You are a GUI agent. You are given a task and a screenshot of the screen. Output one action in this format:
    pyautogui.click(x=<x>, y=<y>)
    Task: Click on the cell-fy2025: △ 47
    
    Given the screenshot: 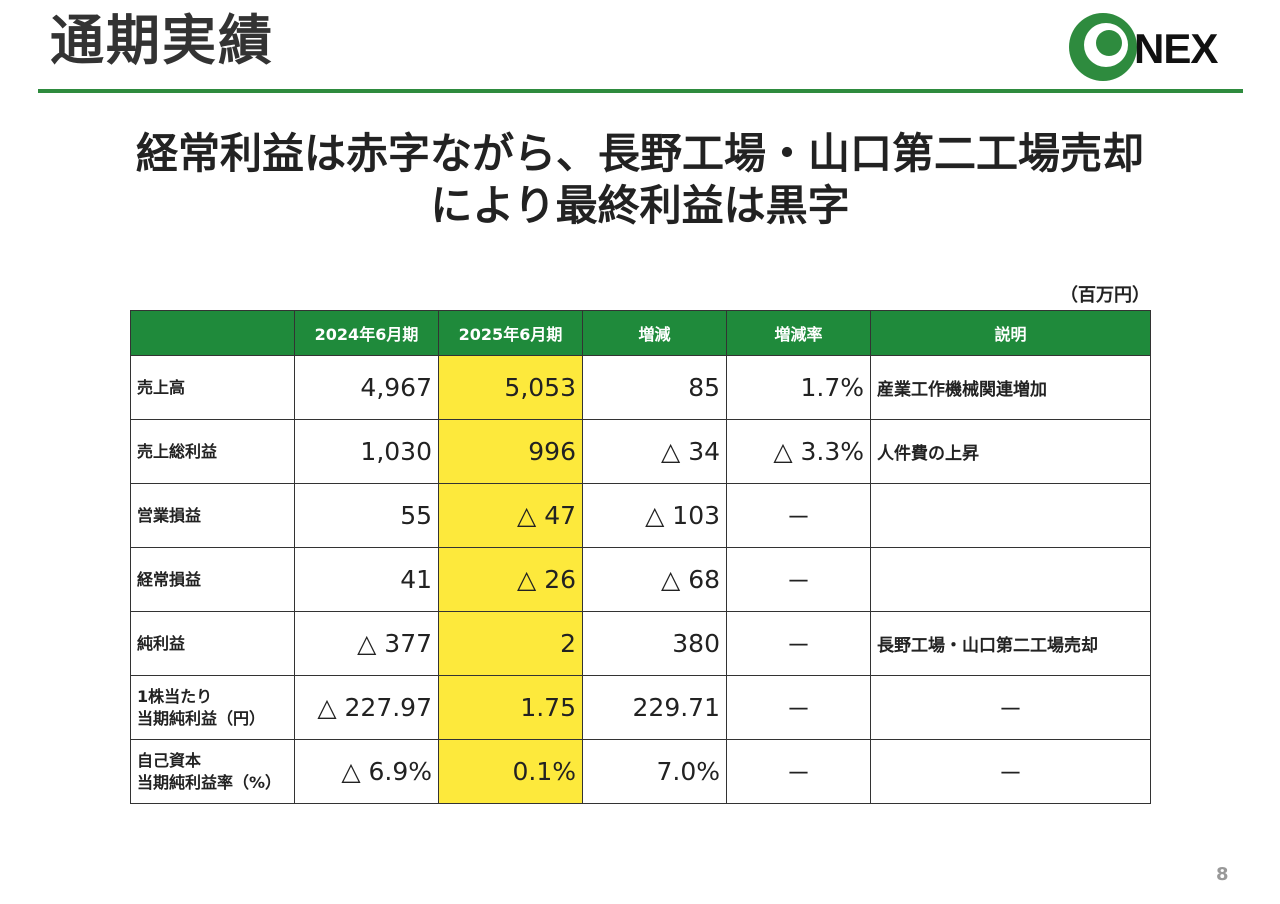 What is the action you would take?
    pyautogui.click(x=510, y=515)
    